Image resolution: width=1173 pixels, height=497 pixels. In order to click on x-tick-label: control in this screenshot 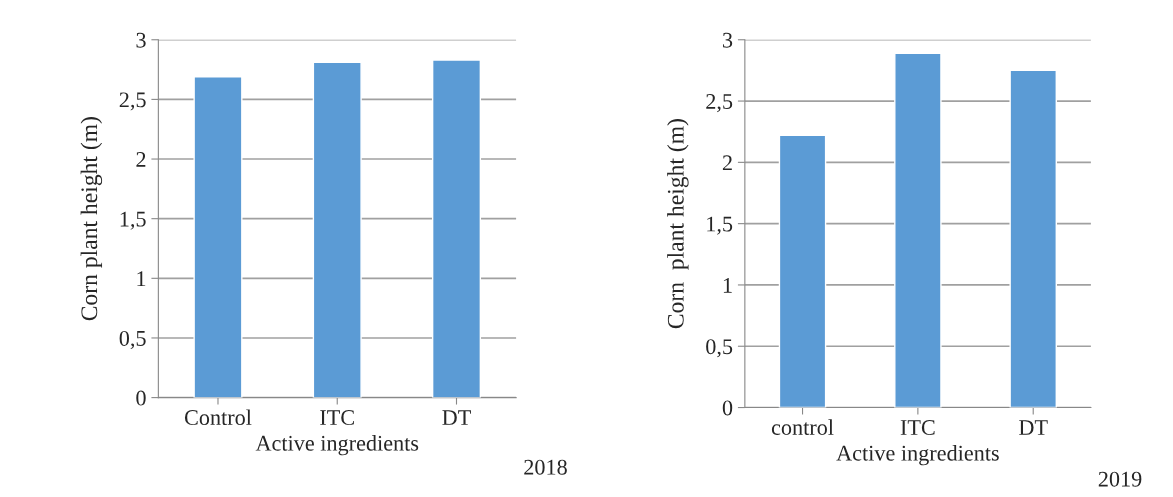, I will do `click(802, 427)`.